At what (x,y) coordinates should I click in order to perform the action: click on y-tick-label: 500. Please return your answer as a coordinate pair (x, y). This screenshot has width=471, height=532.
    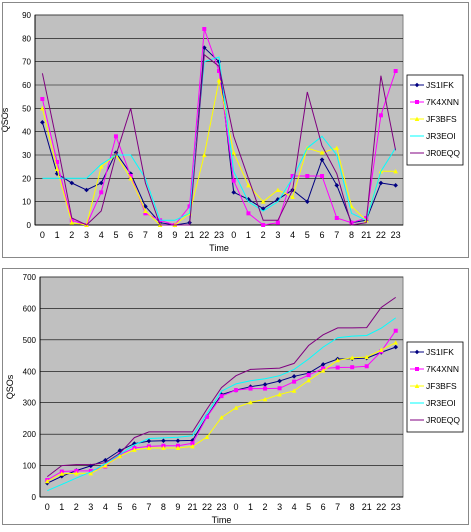
    Looking at the image, I should click on (30, 340).